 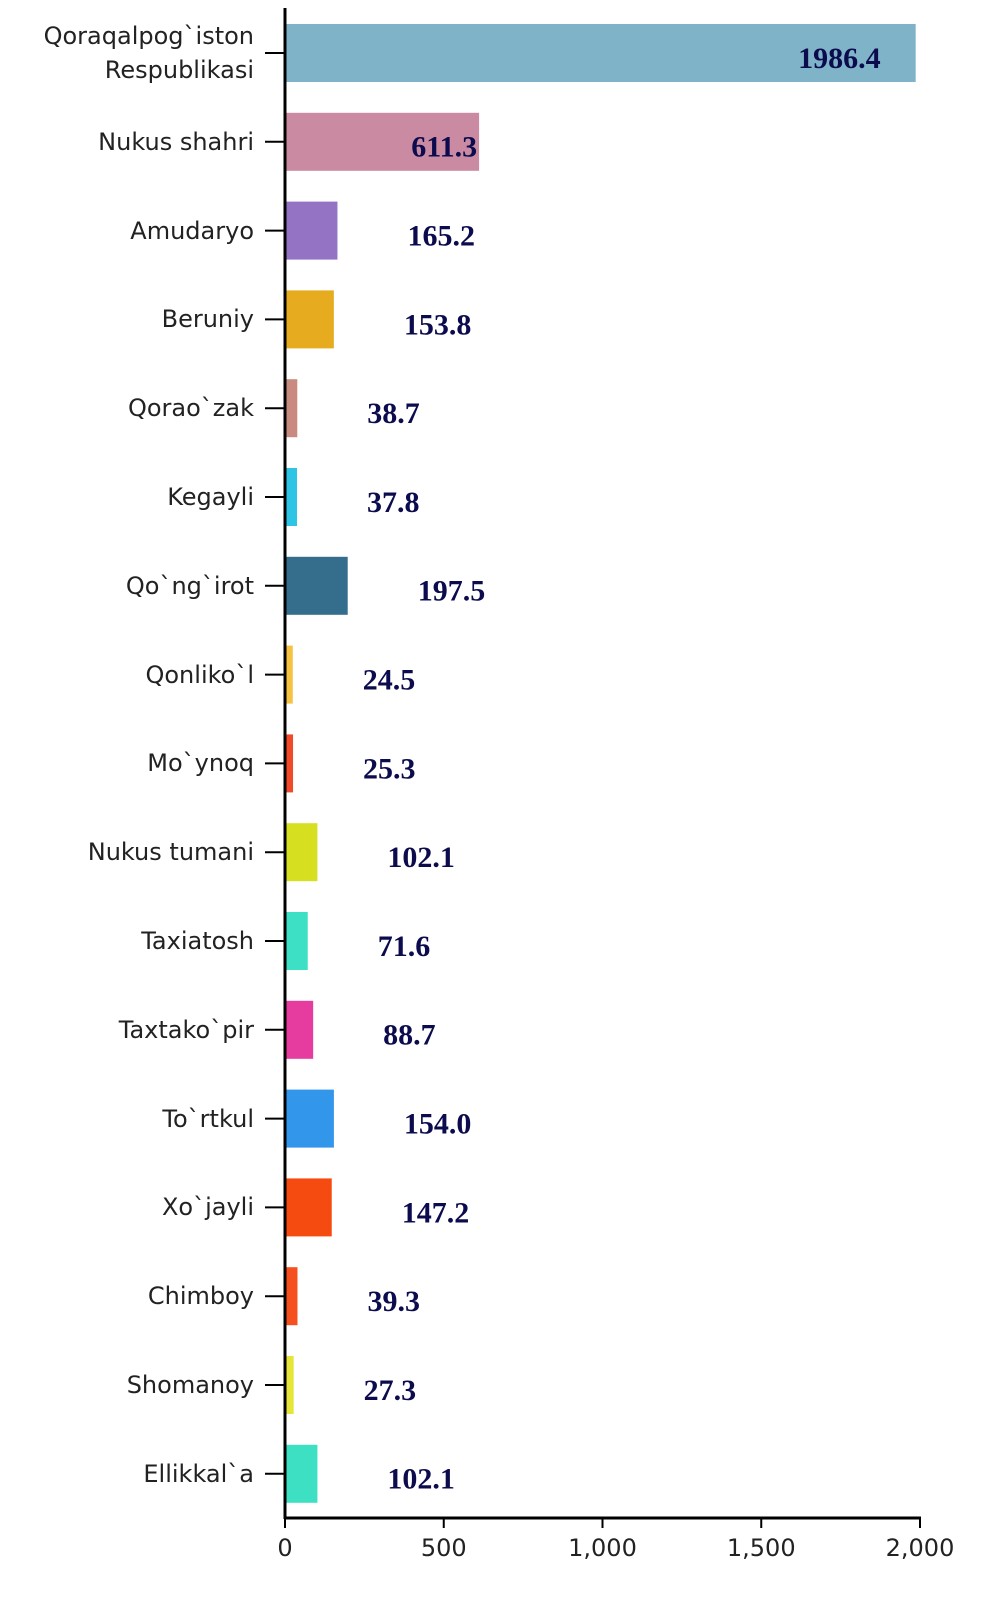 I want to click on category-label: Kegayli, so click(x=210, y=497).